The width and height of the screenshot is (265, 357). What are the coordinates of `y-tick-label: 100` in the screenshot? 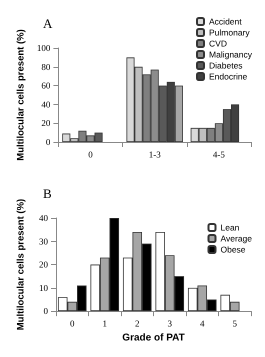 It's located at (43, 48).